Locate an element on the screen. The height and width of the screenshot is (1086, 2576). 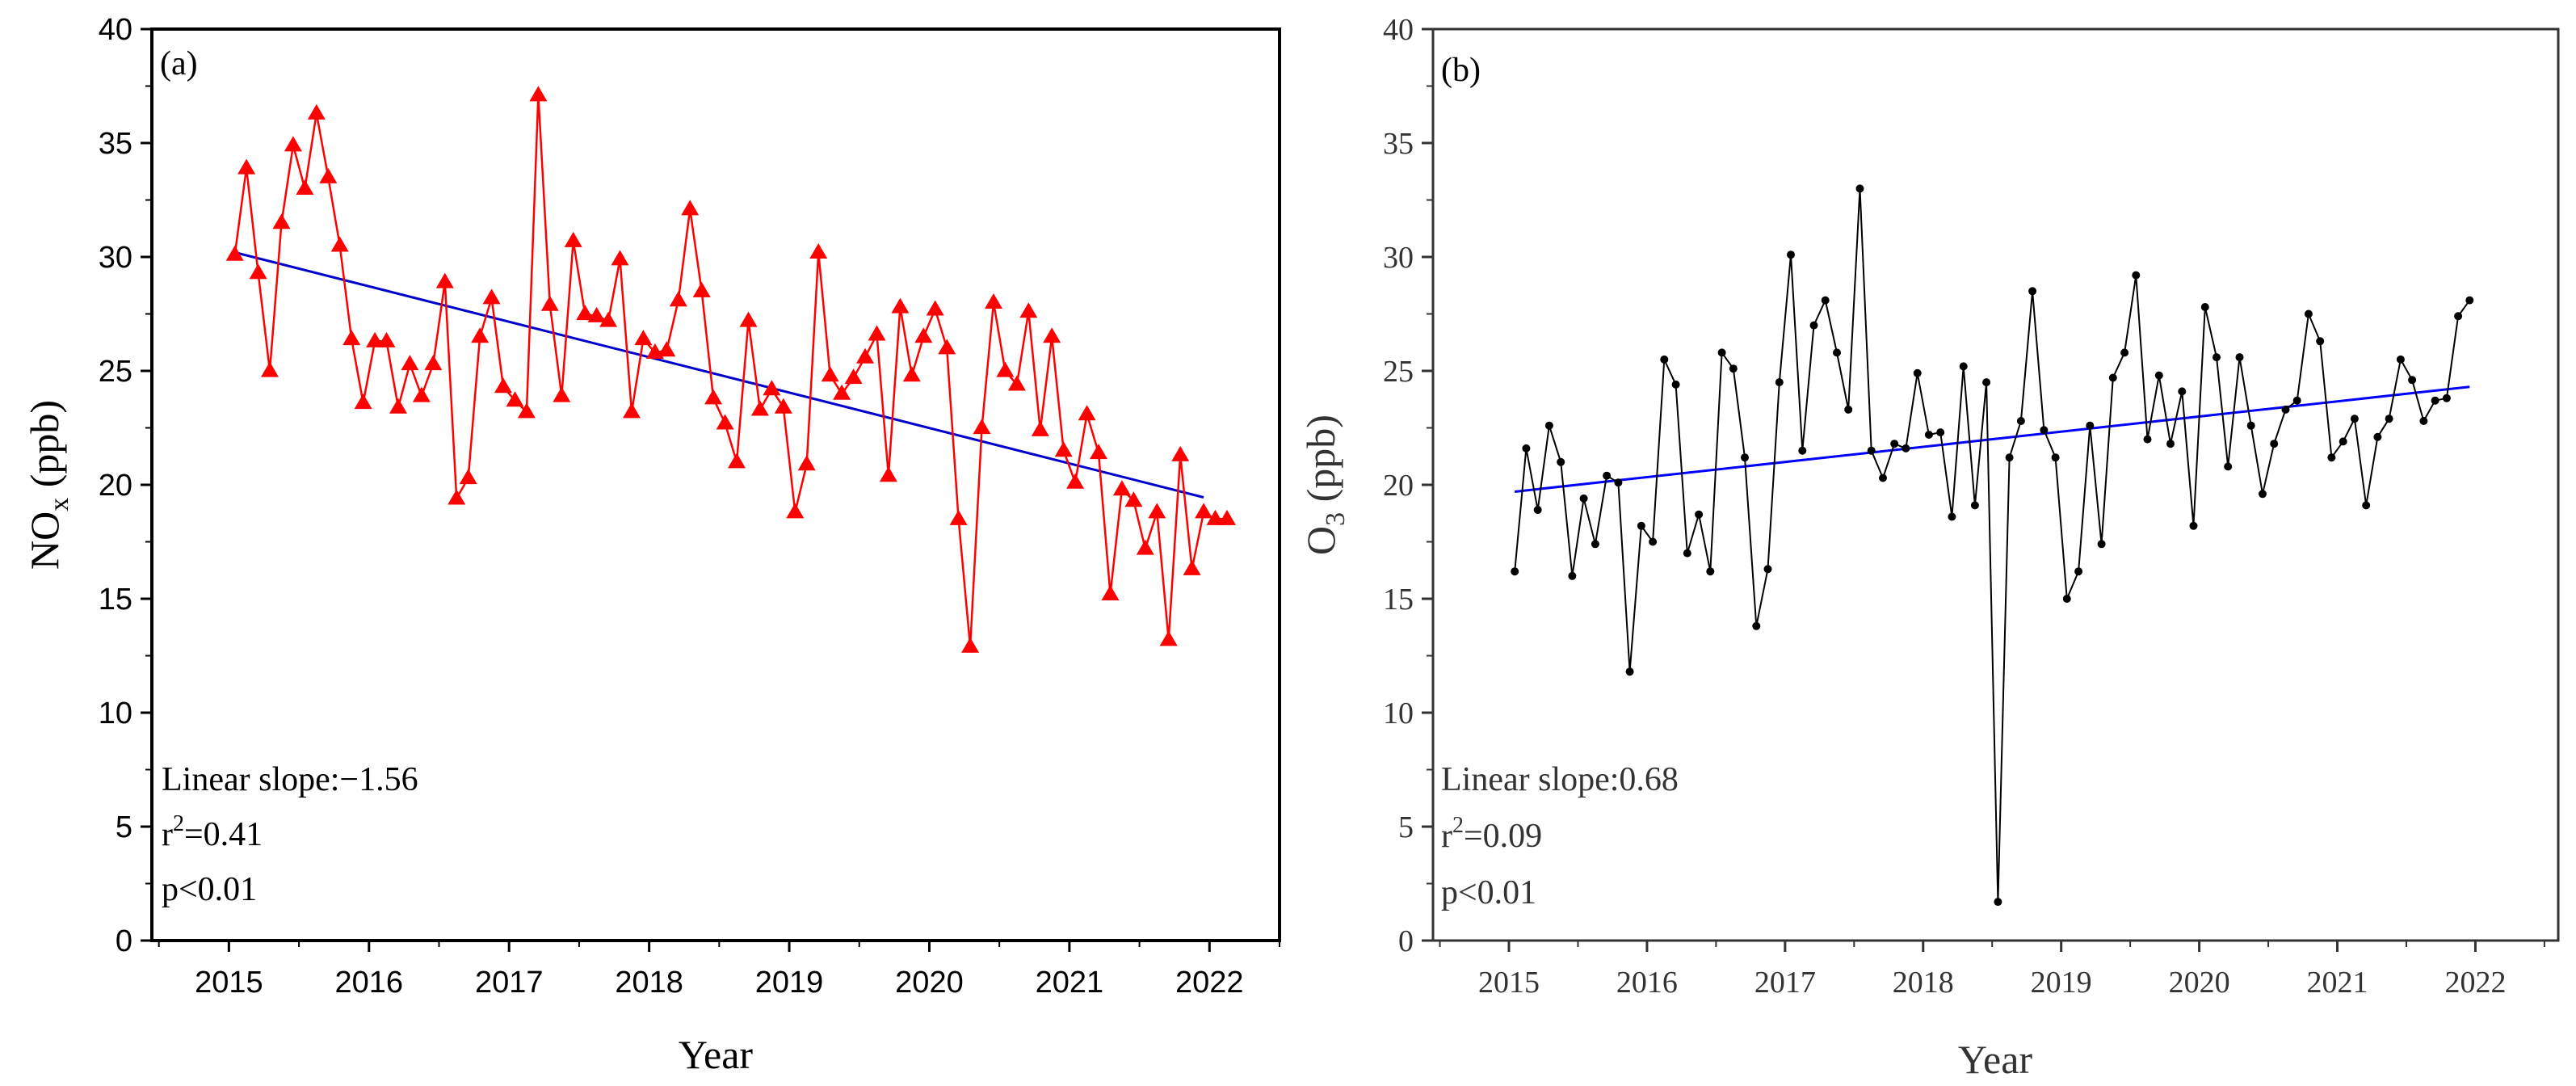
panel-a-r2-annotation: r2=0.41 is located at coordinates (212, 832).